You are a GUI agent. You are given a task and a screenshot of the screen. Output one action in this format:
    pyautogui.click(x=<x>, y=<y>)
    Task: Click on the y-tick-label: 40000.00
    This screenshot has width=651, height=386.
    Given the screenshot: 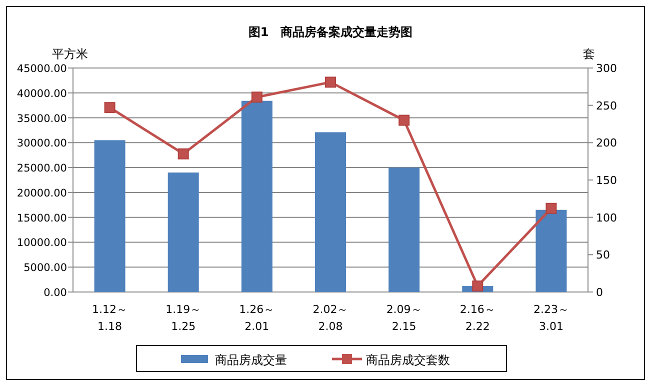 What is the action you would take?
    pyautogui.click(x=41, y=94)
    